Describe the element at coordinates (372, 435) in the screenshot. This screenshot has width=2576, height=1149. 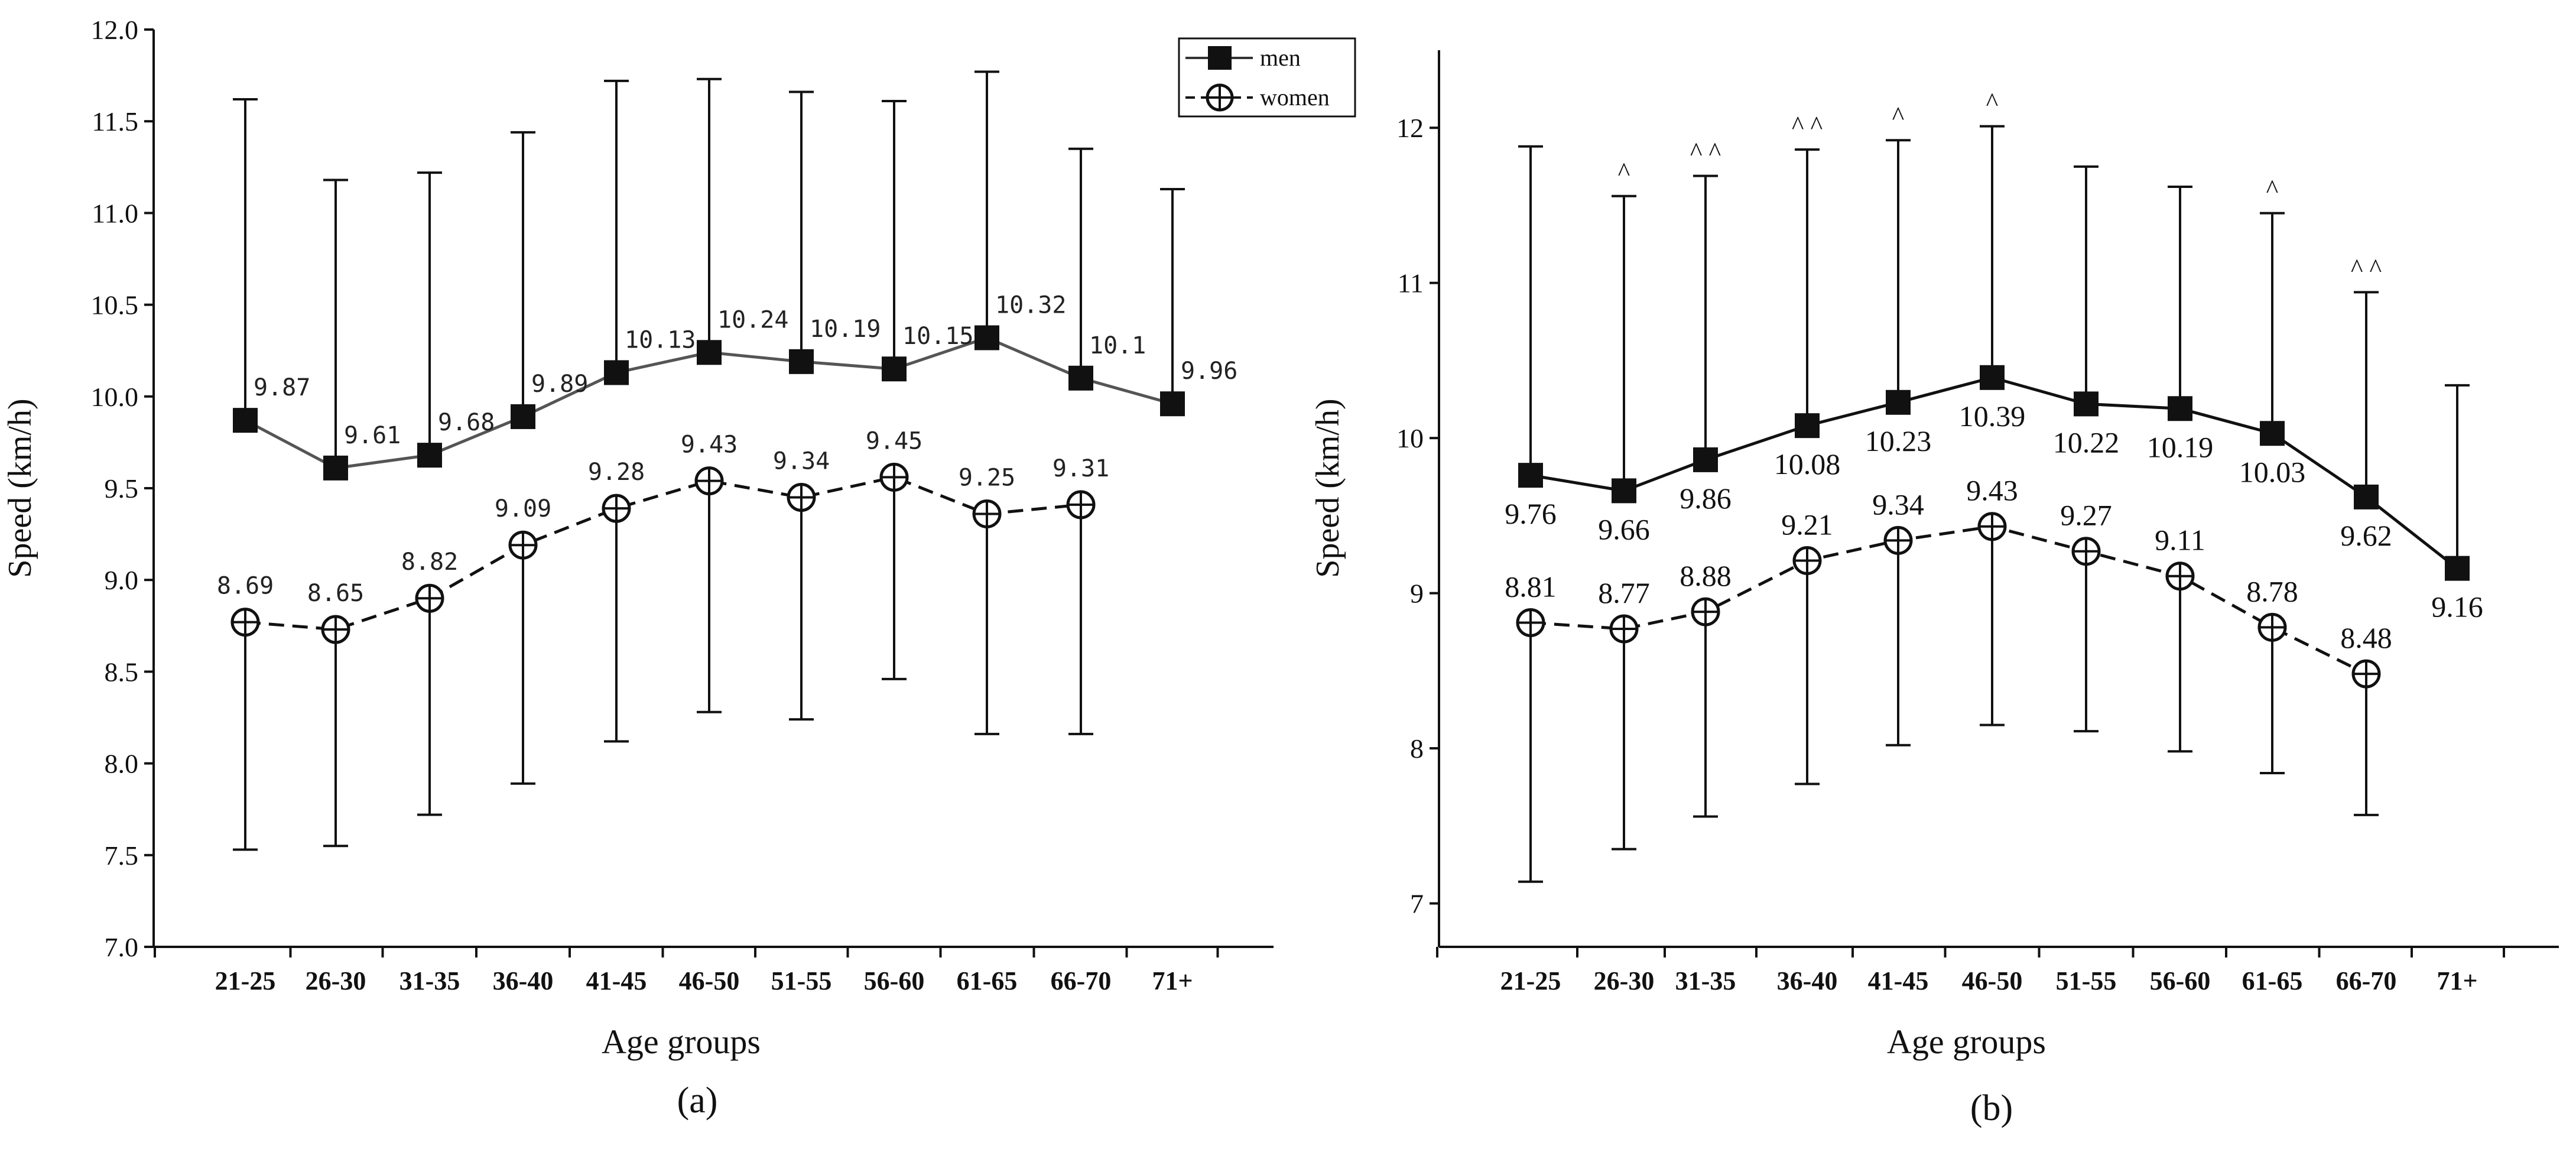
I see `men-data-label: 9.61` at that location.